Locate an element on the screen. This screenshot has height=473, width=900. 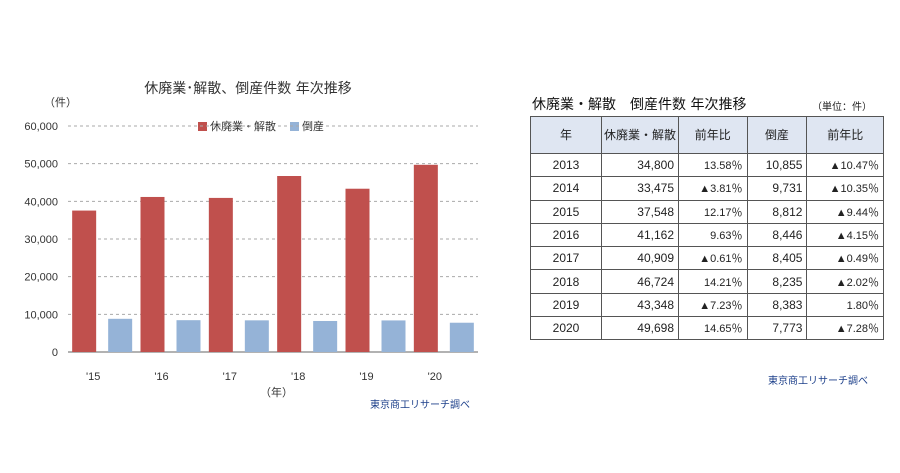
table-row: 2017 40,909 ▲0.61％ 8,405 ▲0.49％ is located at coordinates (707, 258).